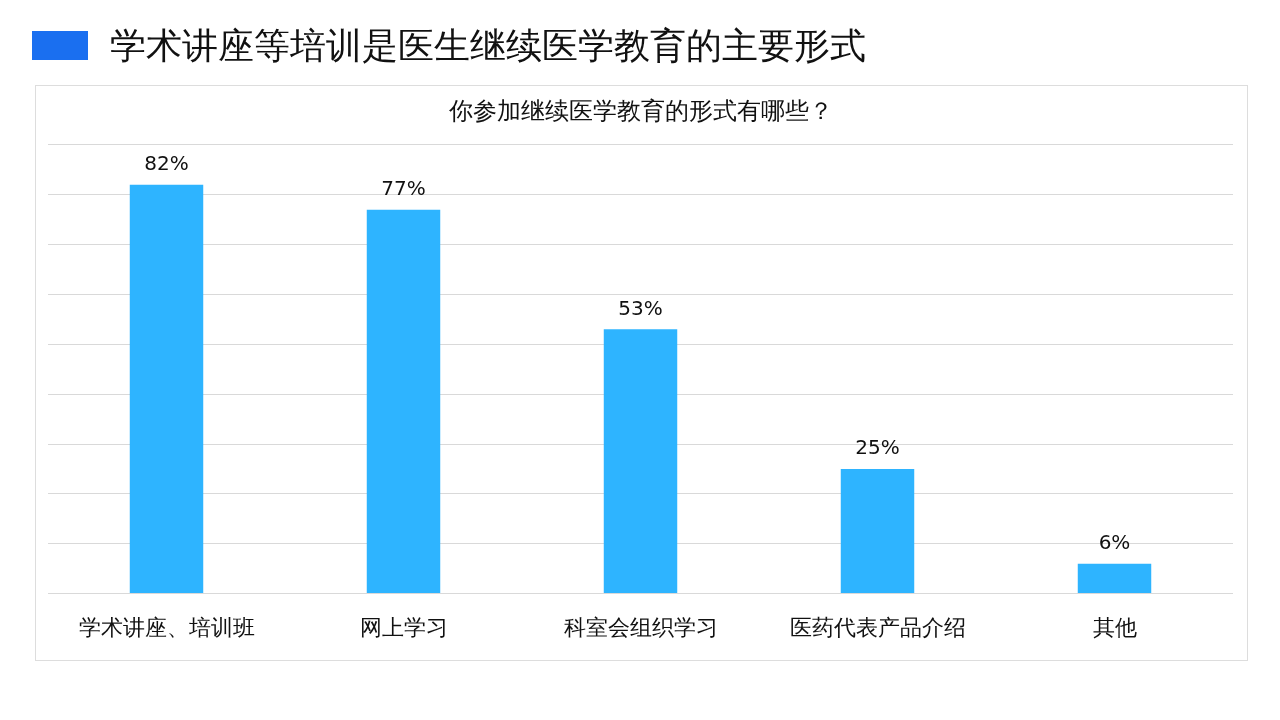 The image size is (1280, 720). Describe the element at coordinates (403, 187) in the screenshot. I see `data-label: 77%` at that location.